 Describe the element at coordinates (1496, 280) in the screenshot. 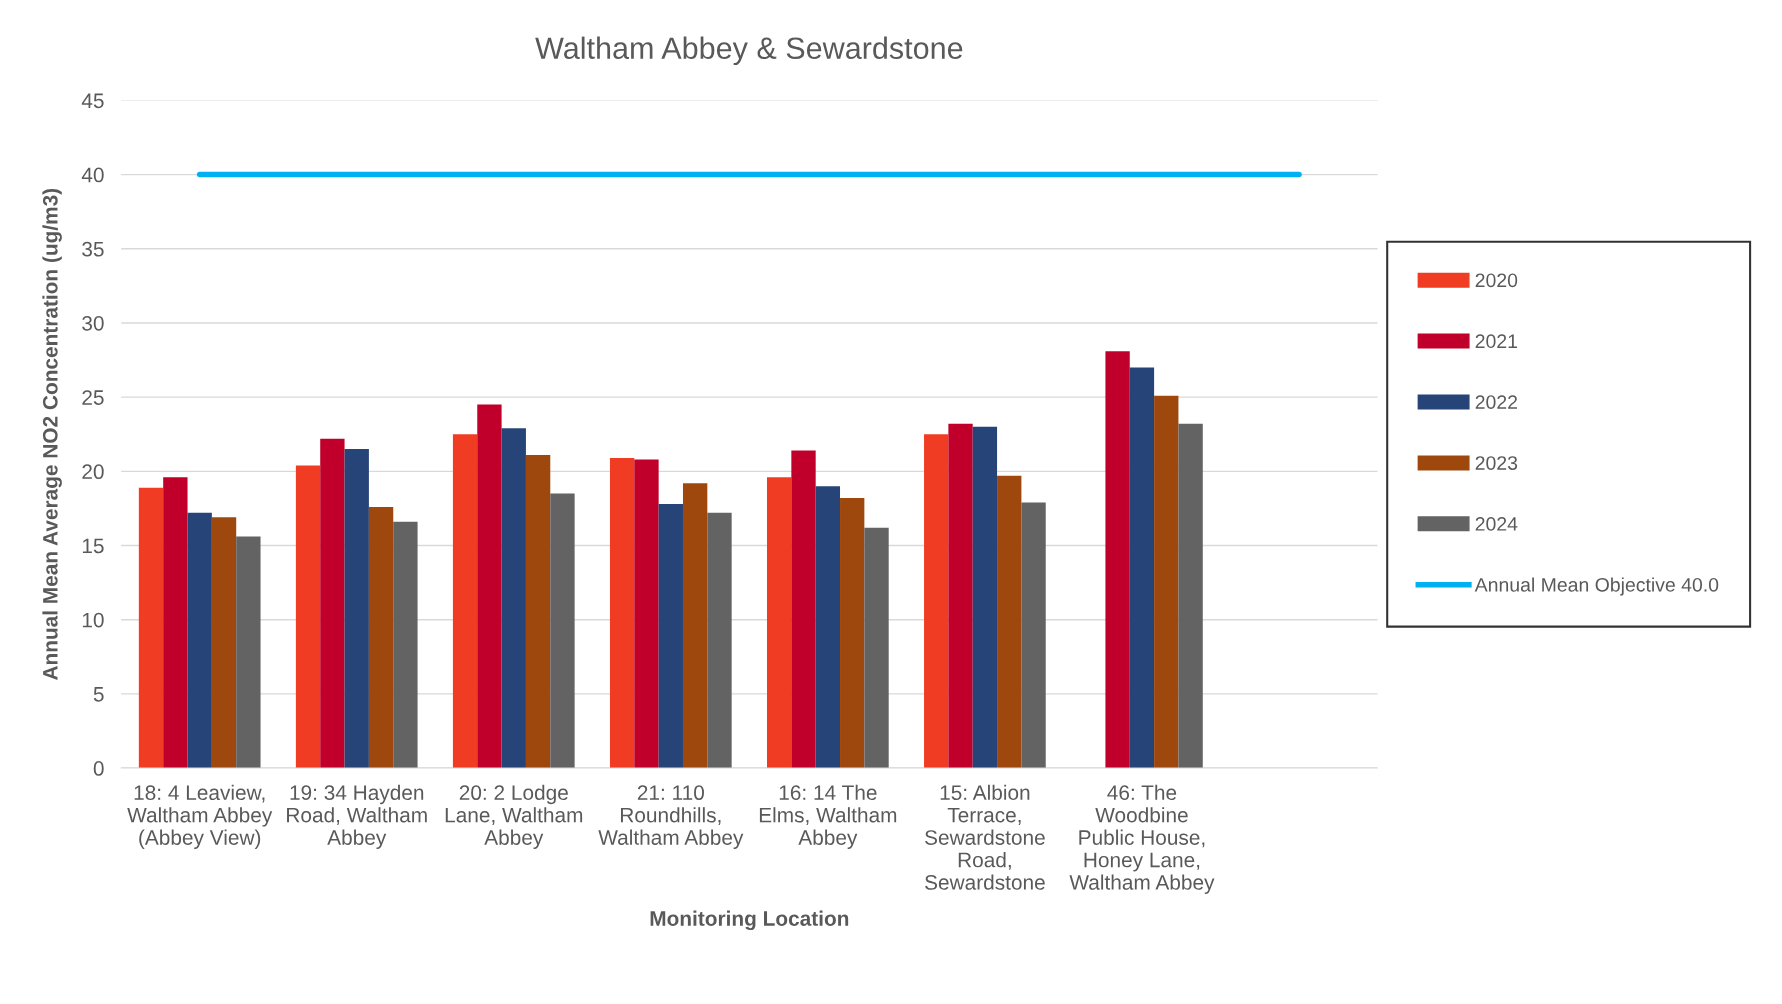

I see `legend-label: 2020` at that location.